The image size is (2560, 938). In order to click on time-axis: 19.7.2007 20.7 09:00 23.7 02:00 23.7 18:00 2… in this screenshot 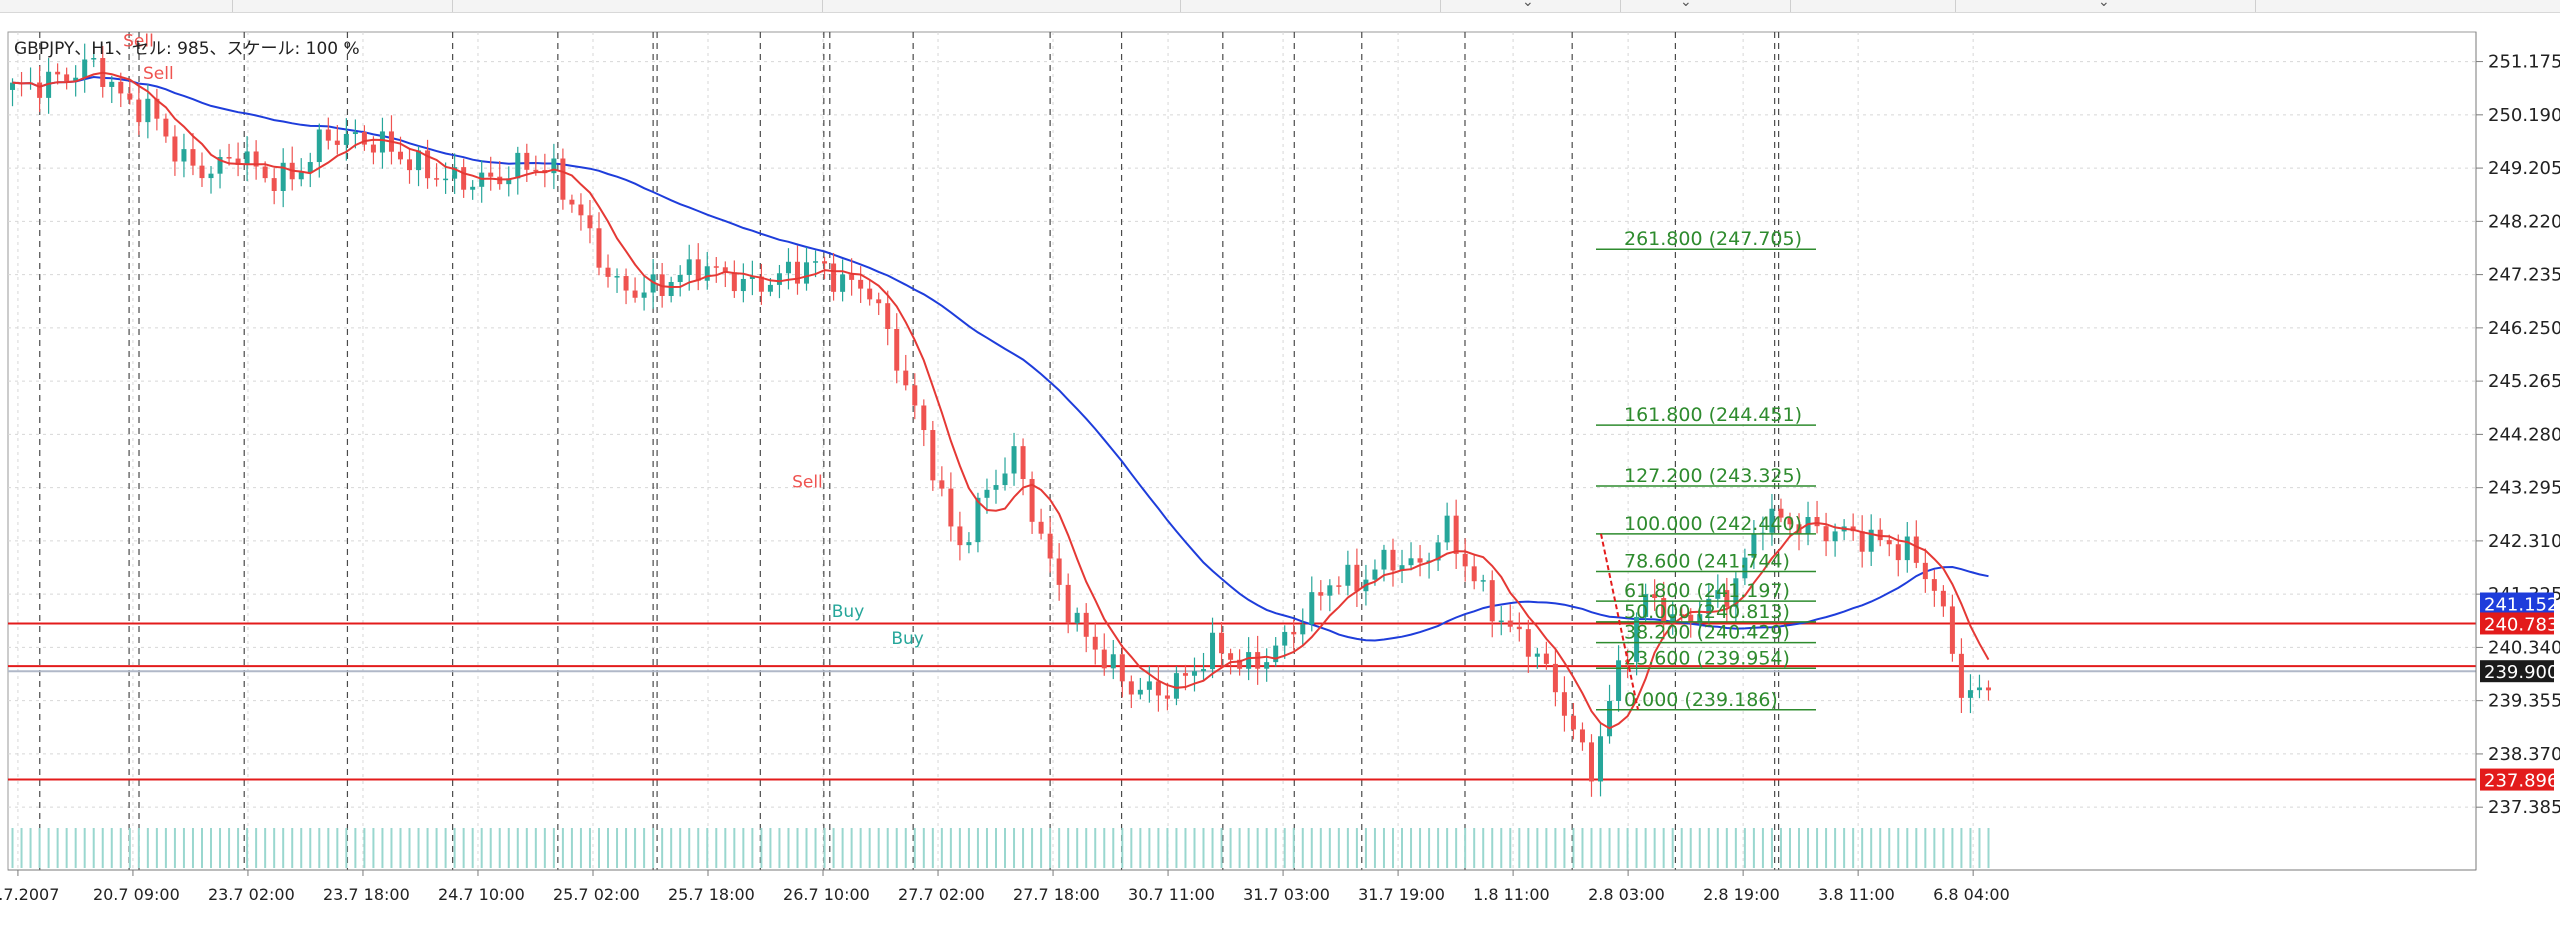, I will do `click(1005, 887)`.